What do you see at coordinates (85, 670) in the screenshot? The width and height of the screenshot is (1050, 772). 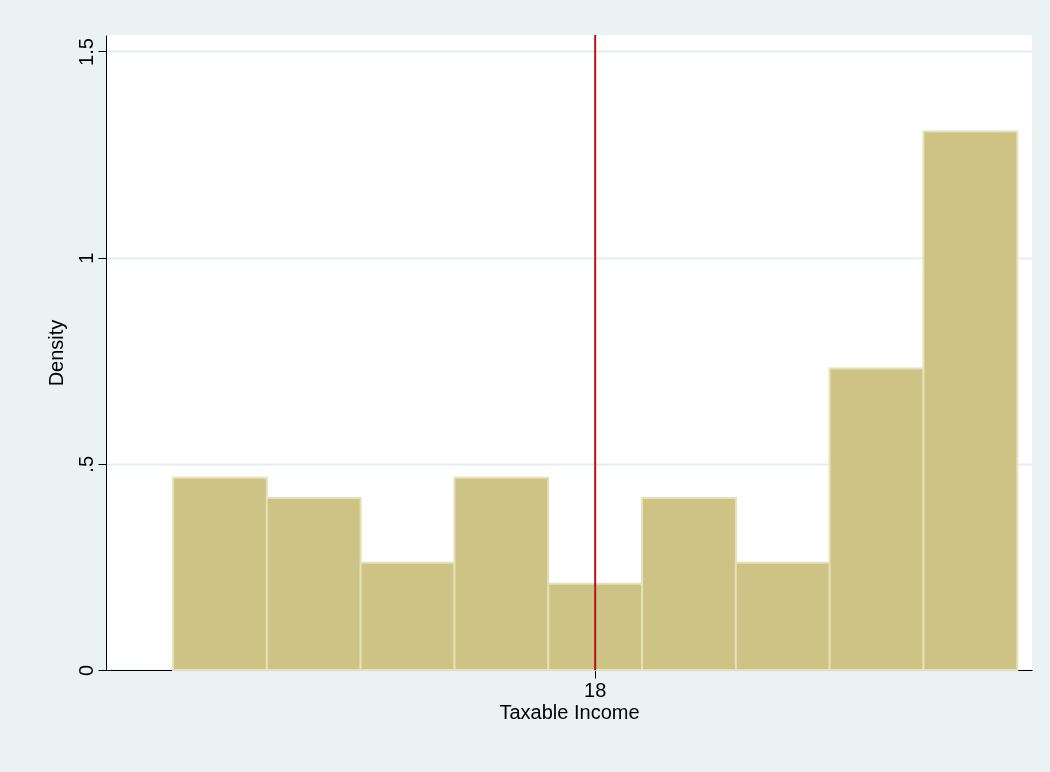 I see `y-tick-label: 0` at bounding box center [85, 670].